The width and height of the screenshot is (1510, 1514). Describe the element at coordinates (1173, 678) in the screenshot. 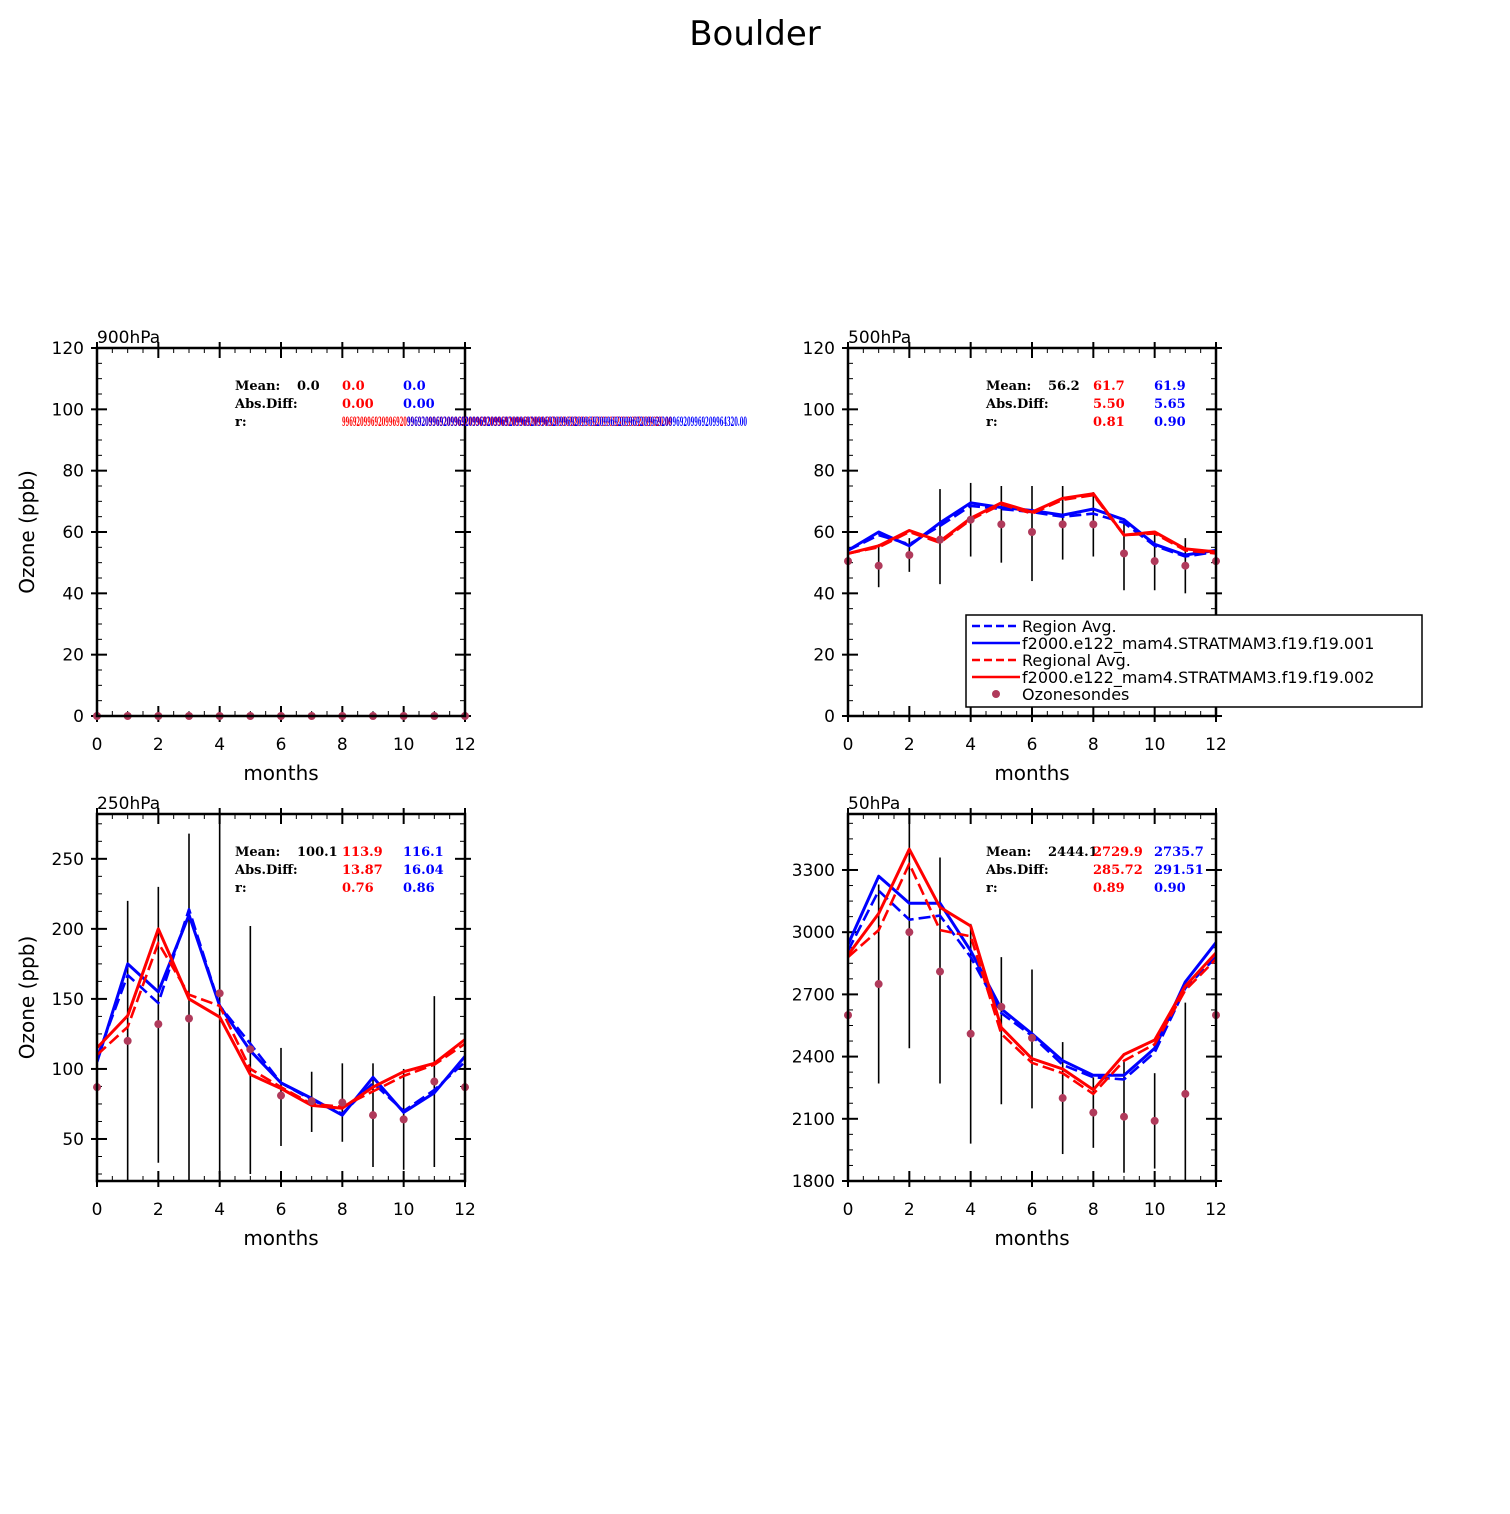

I see `legend-entry: f2000.e122_mam4.STRATMAM3.f19.f19.002` at that location.